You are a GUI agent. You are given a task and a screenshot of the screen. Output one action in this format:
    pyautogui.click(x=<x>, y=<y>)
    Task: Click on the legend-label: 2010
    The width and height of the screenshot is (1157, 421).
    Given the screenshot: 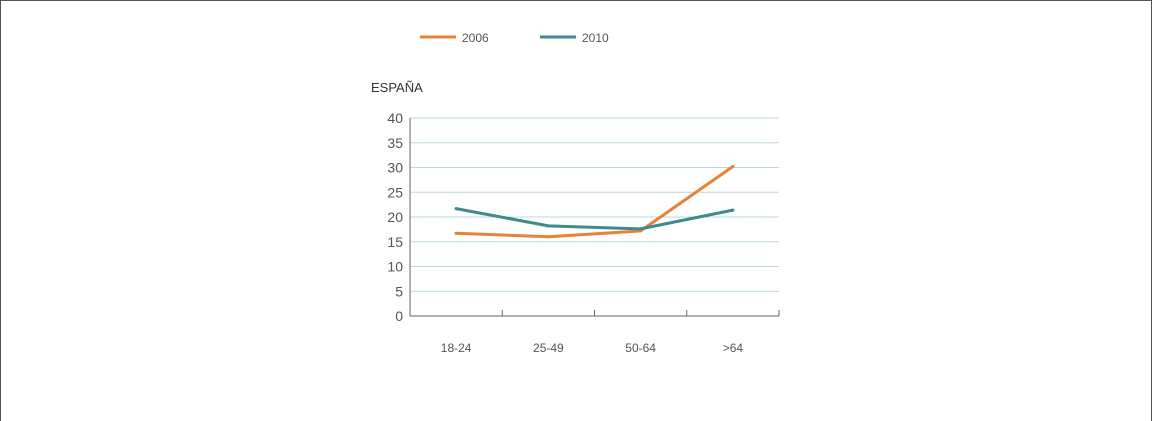 What is the action you would take?
    pyautogui.click(x=595, y=38)
    